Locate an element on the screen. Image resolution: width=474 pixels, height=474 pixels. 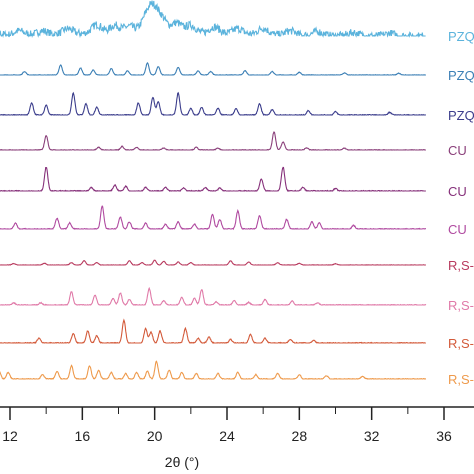
x-tick-label: 24 is located at coordinates (227, 436).